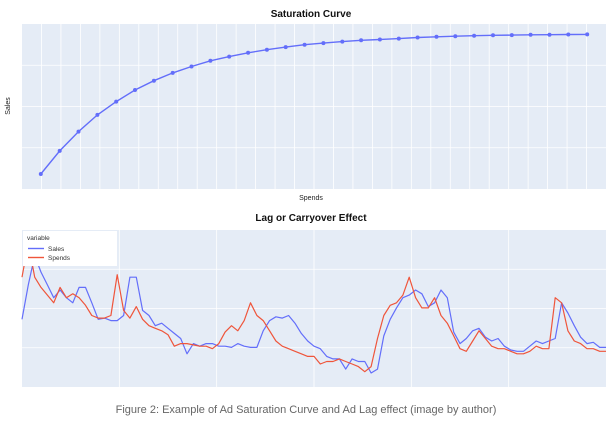 The height and width of the screenshot is (424, 612). I want to click on legend-label-spends: Spends, so click(59, 258).